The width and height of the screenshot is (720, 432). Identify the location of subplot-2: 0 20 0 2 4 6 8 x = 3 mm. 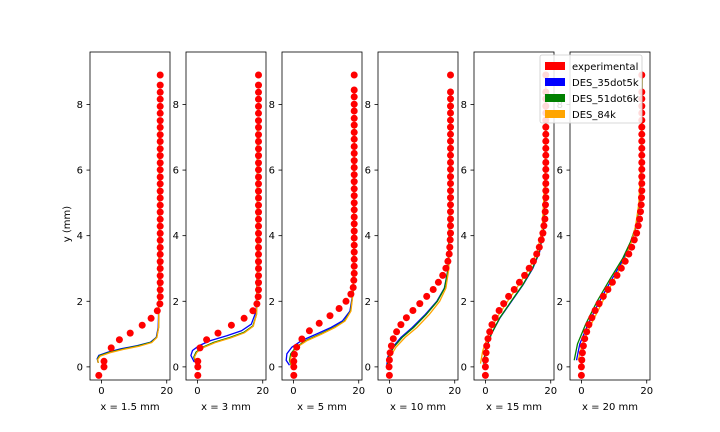
(221, 232).